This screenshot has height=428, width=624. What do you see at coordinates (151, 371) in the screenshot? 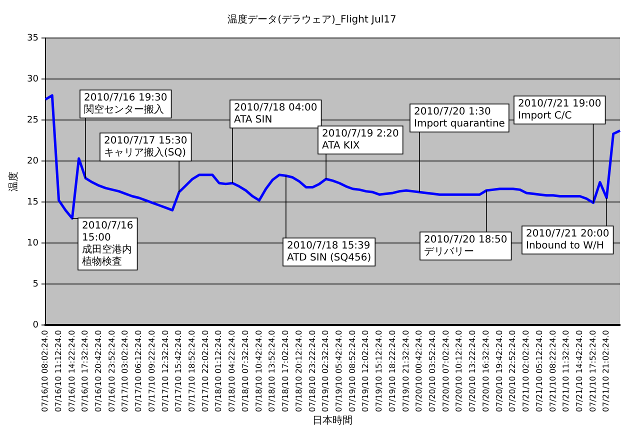
I see `x-tick-label: 07/17/10 09:22:24.0` at bounding box center [151, 371].